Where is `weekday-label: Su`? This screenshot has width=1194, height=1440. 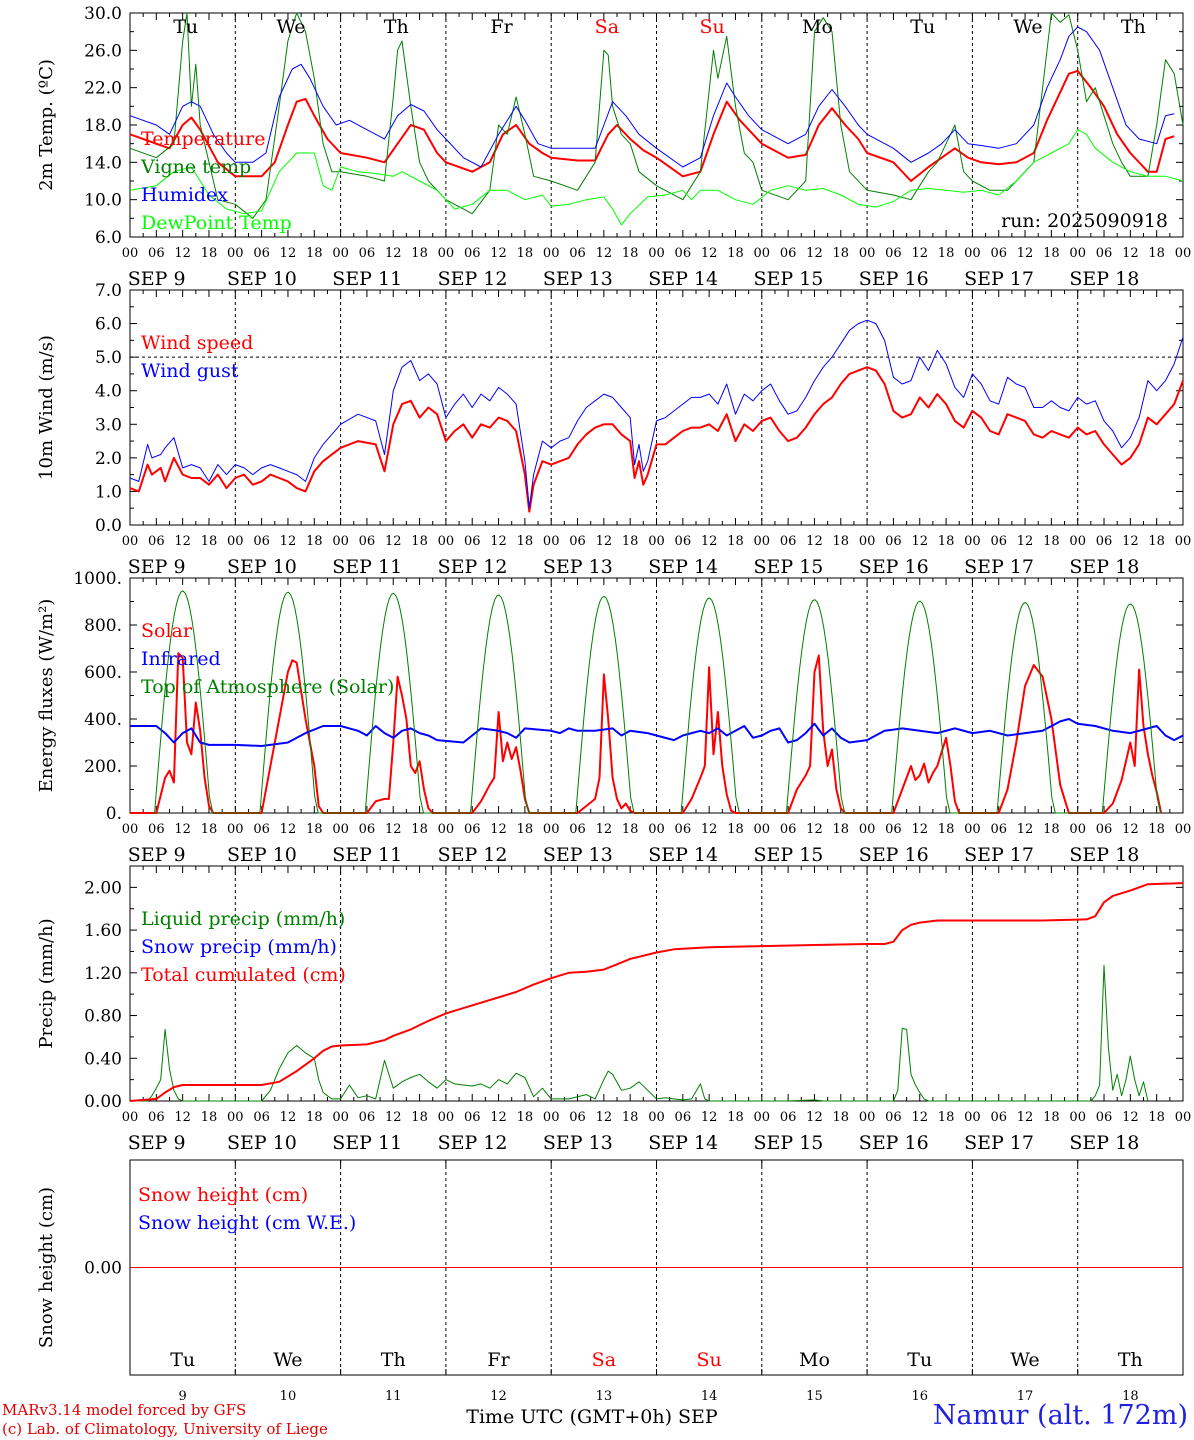 weekday-label: Su is located at coordinates (709, 1360).